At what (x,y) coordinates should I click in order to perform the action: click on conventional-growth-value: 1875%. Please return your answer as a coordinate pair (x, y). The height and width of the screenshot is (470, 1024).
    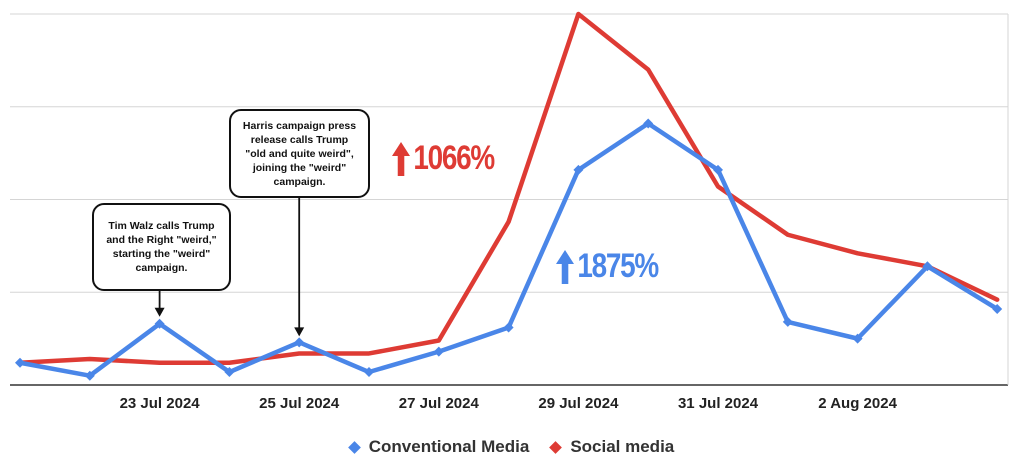
    Looking at the image, I should click on (618, 266).